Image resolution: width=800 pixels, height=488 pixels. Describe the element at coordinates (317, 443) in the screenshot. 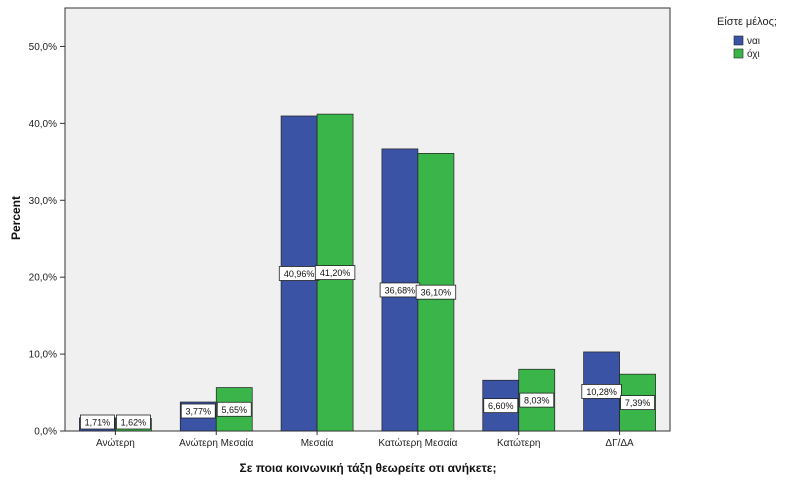

I see `x-tick-label: Μεσαία` at that location.